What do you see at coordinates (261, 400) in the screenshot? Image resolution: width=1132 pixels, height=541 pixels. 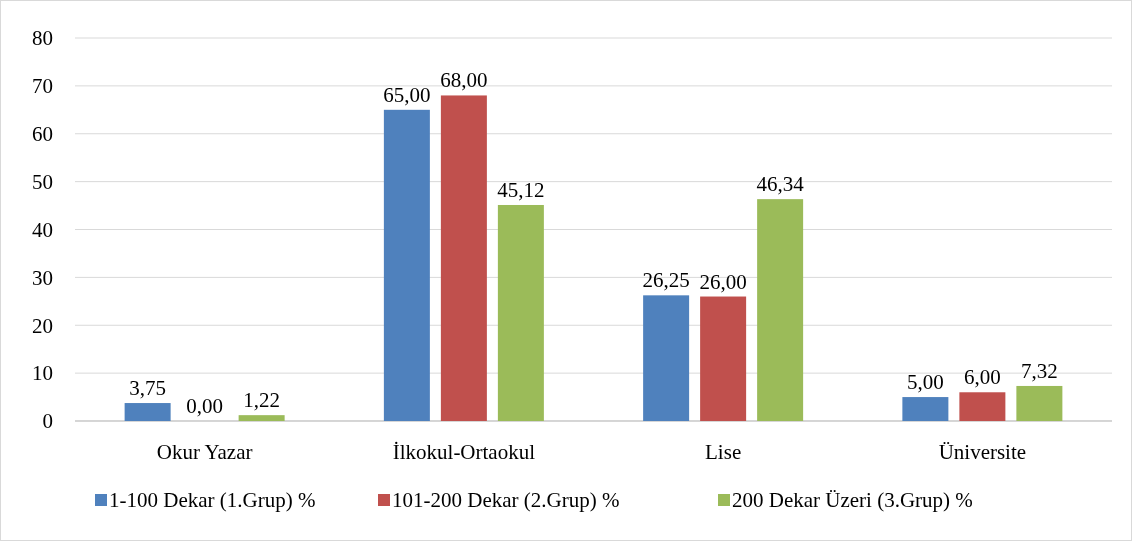 I see `data-label: 1,22` at bounding box center [261, 400].